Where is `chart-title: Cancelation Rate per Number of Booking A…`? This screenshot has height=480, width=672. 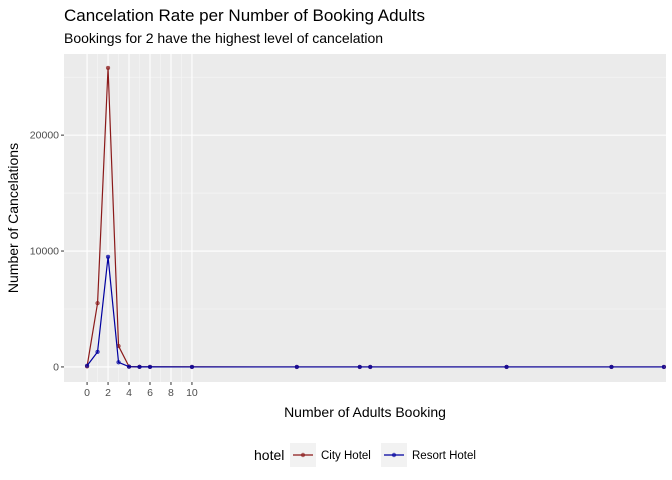
chart-title: Cancelation Rate per Number of Booking A… is located at coordinates (244, 15).